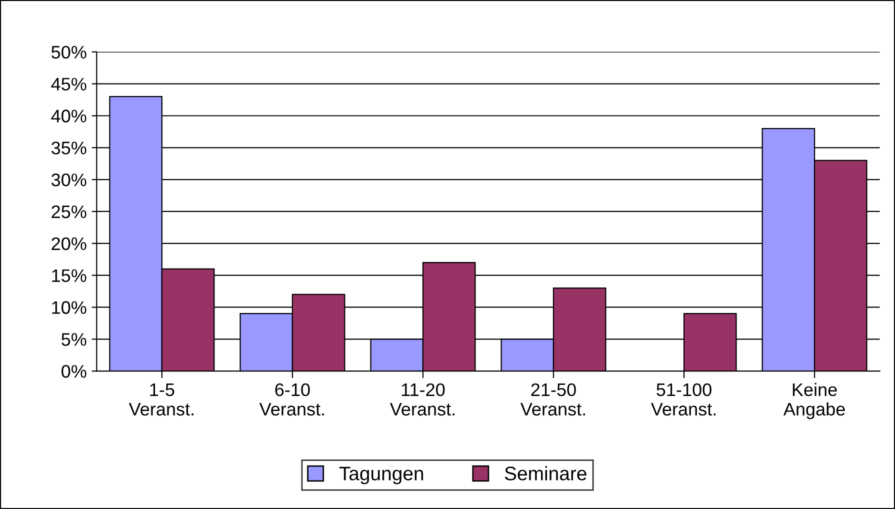 This screenshot has height=509, width=895. I want to click on y-tick-label: 50%, so click(69, 52).